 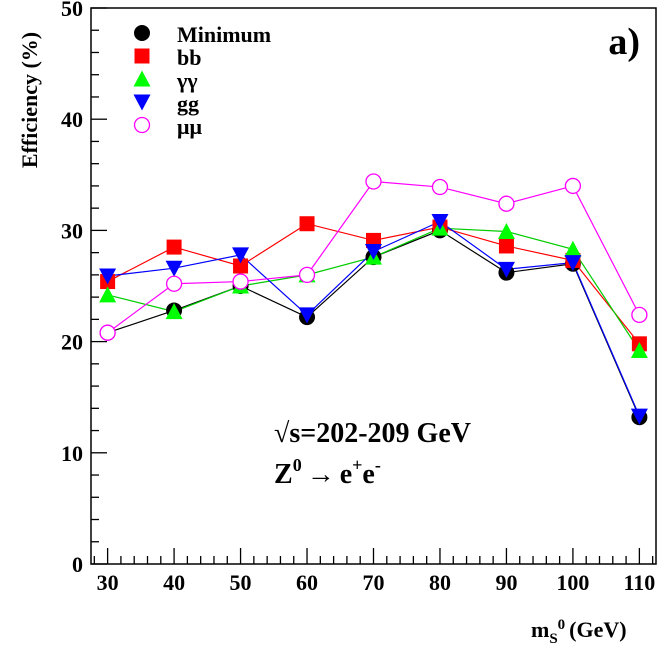 I want to click on annotation-energy: √s=202-209 GeV, so click(x=372, y=433).